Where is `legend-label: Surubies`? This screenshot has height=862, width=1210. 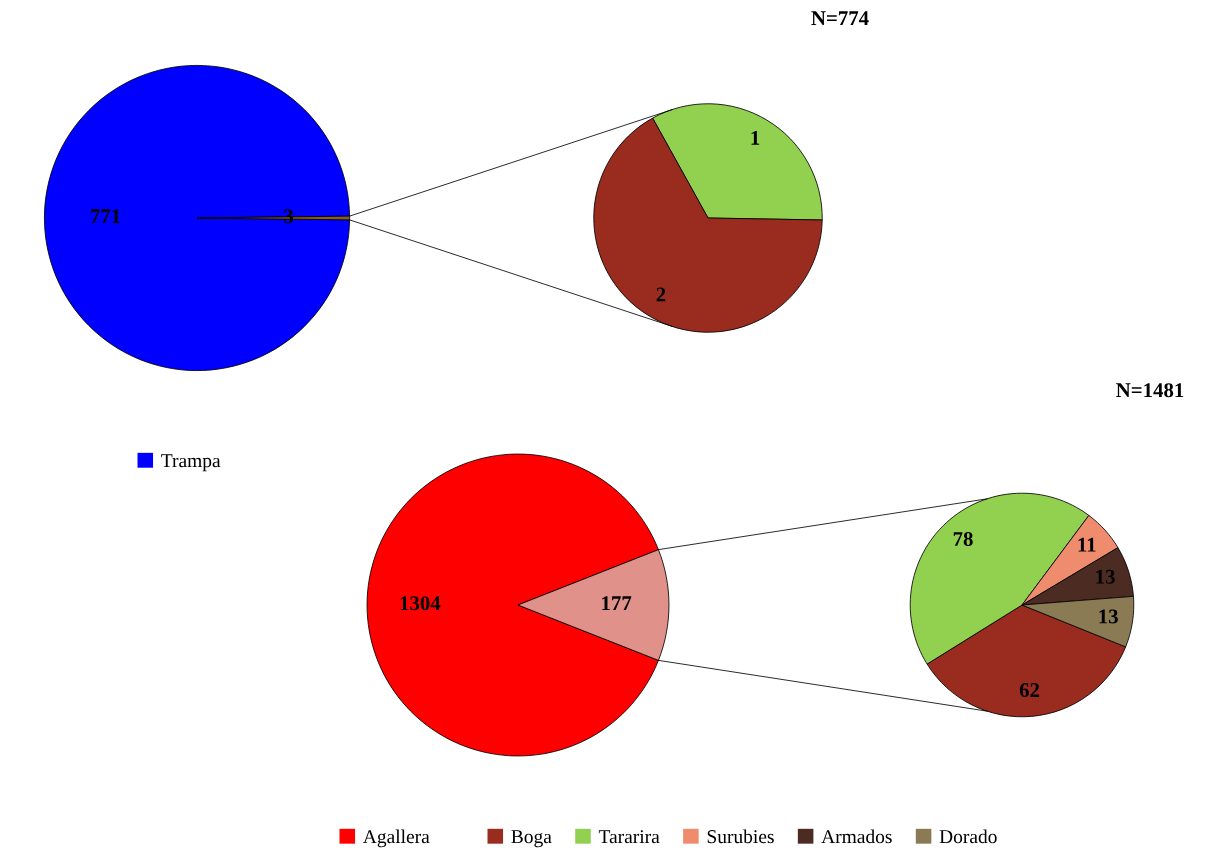 legend-label: Surubies is located at coordinates (740, 836).